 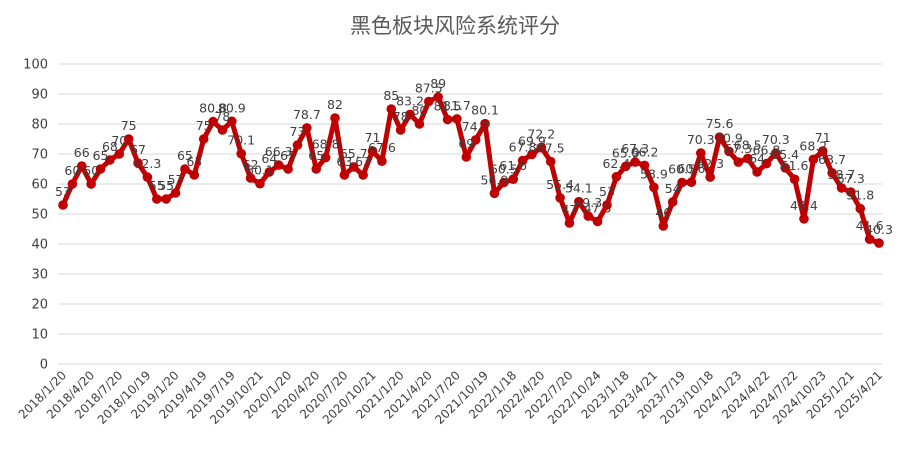 What do you see at coordinates (82, 152) in the screenshot?
I see `data-label: 66` at bounding box center [82, 152].